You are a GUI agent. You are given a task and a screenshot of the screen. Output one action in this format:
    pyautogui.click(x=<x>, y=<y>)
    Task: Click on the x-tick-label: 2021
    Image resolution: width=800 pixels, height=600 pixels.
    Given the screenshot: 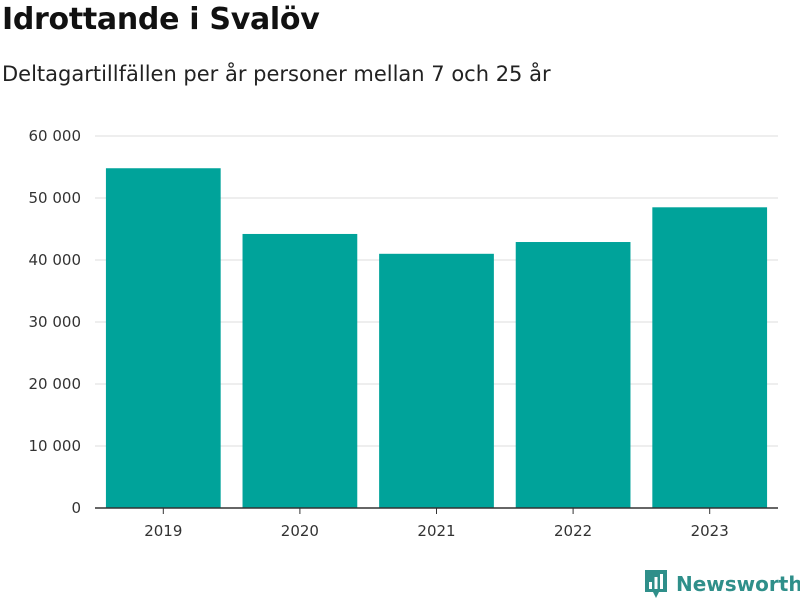 What is the action you would take?
    pyautogui.click(x=436, y=531)
    